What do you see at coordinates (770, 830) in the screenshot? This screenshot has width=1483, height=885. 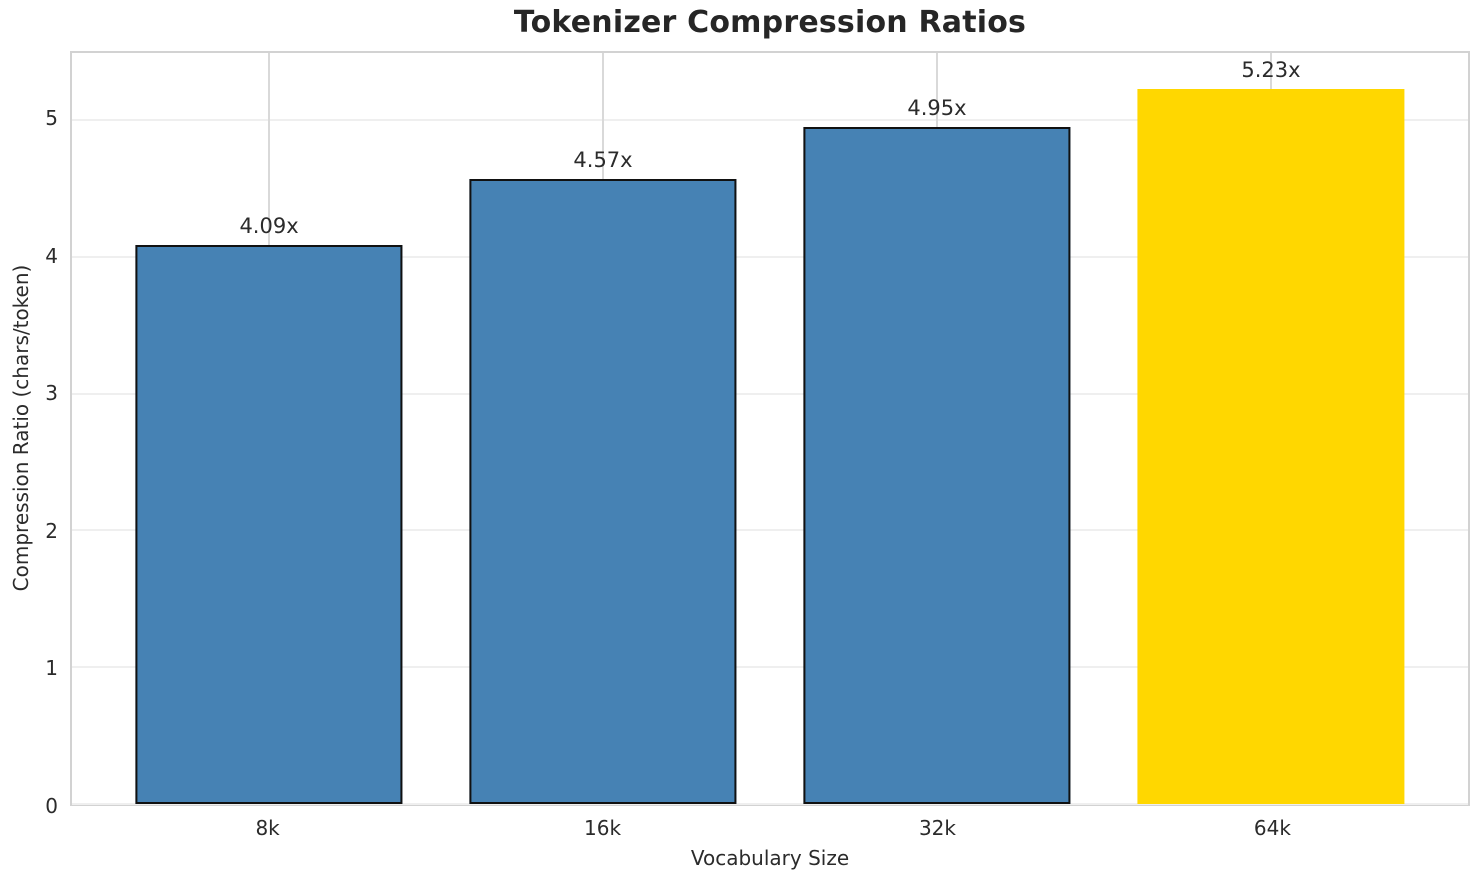 I see `x-axis-ticks: 8k 16k 32k 64k` at bounding box center [770, 830].